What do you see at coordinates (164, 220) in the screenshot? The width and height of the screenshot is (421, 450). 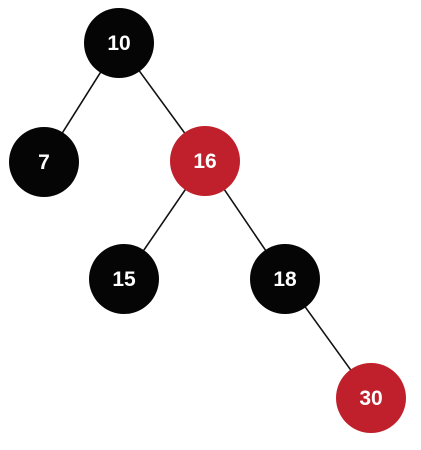 I see `edge-n16-n15` at bounding box center [164, 220].